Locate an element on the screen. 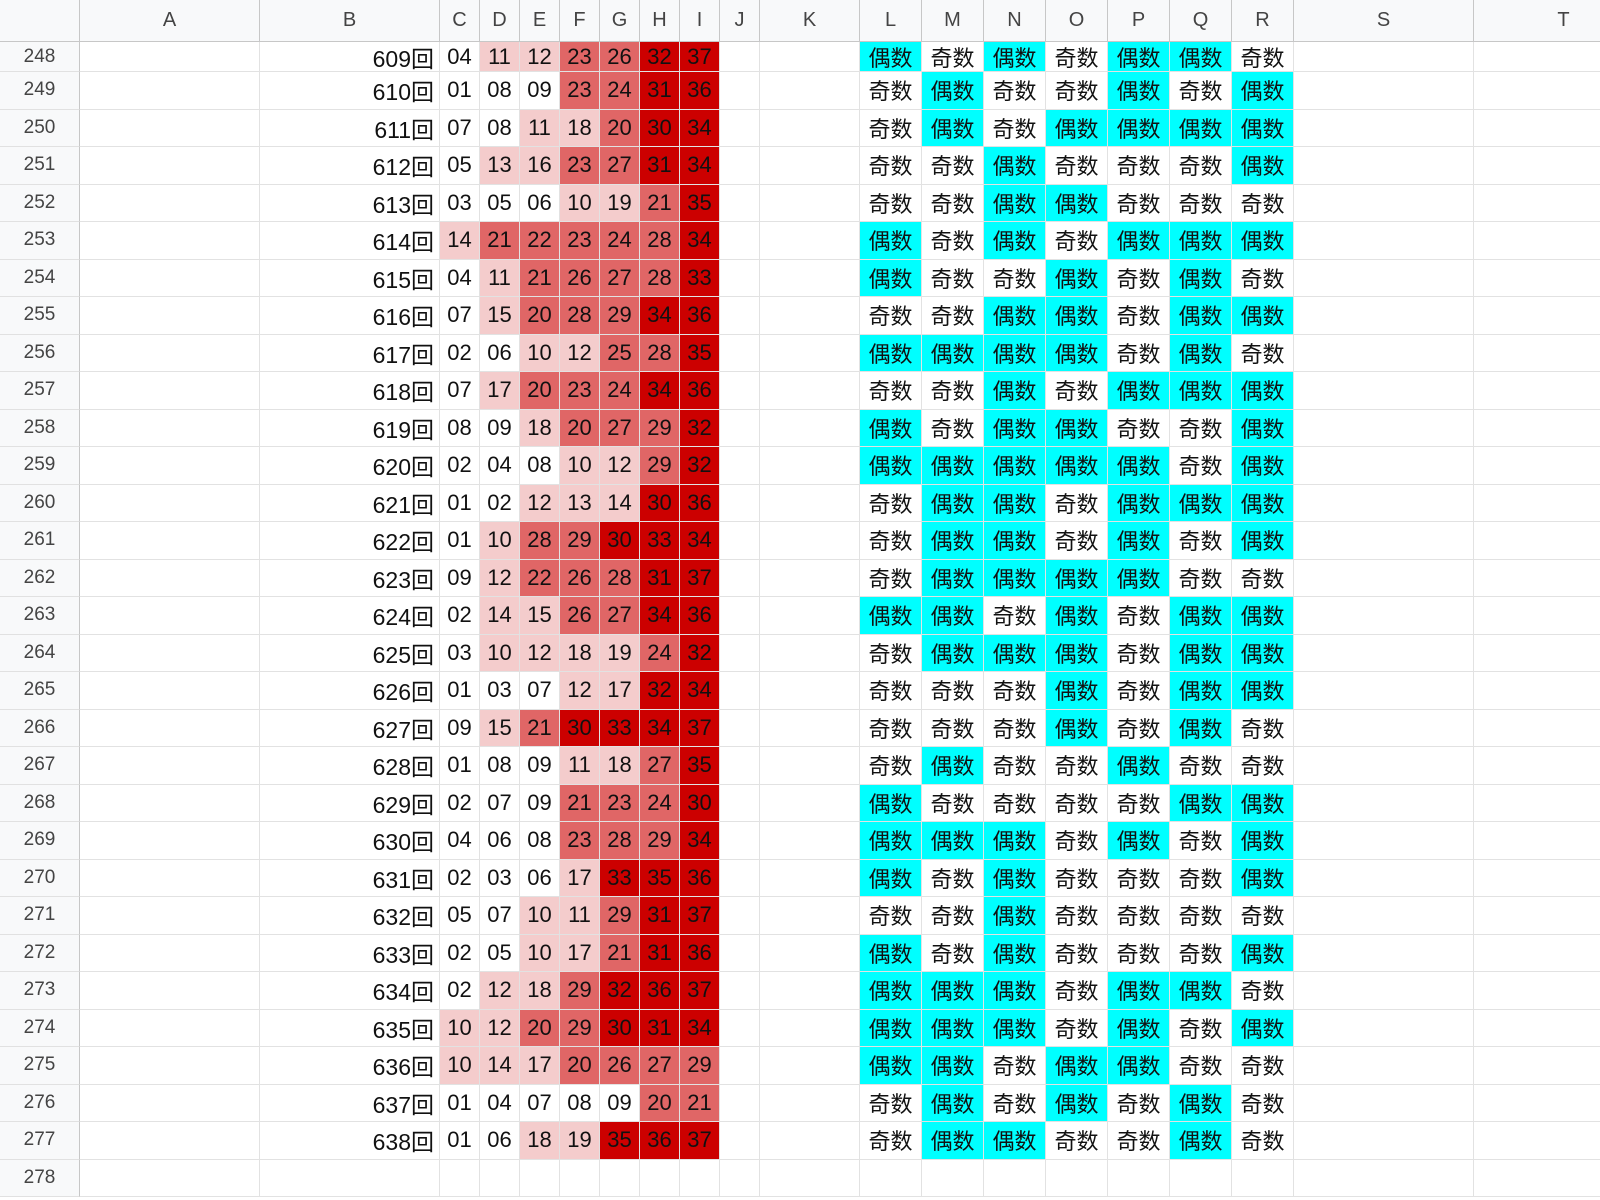 The image size is (1600, 1200). draw-number-cell: 624回 is located at coordinates (350, 616).